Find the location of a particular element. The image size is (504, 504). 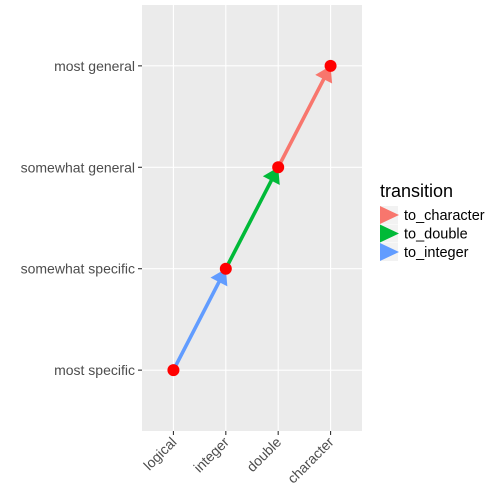

point-character is located at coordinates (330, 65).